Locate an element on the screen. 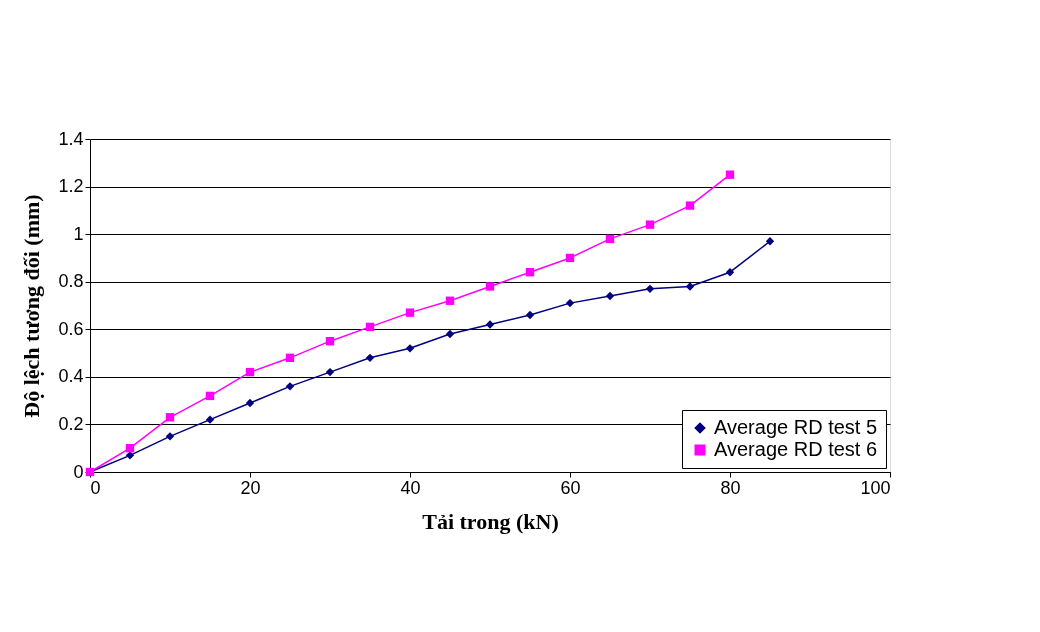 The image size is (1040, 632). y-tick-label: 1.4 is located at coordinates (71, 138).